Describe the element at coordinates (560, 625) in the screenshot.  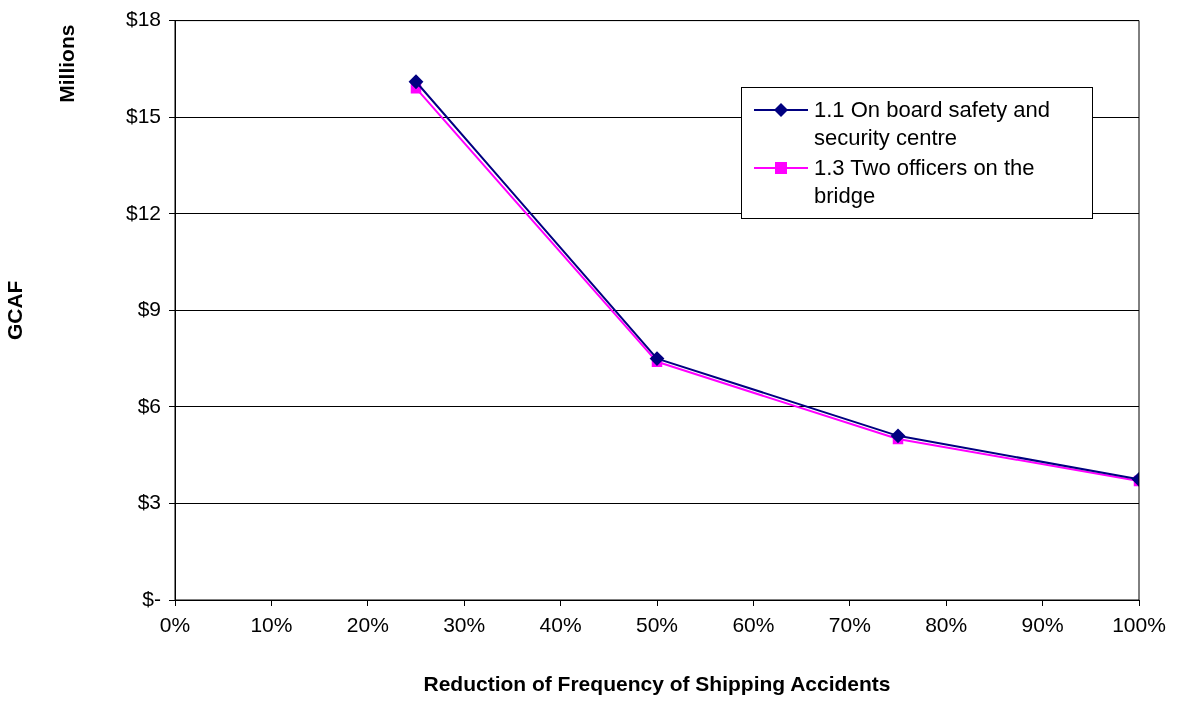
I see `x-tick-label: 40%` at that location.